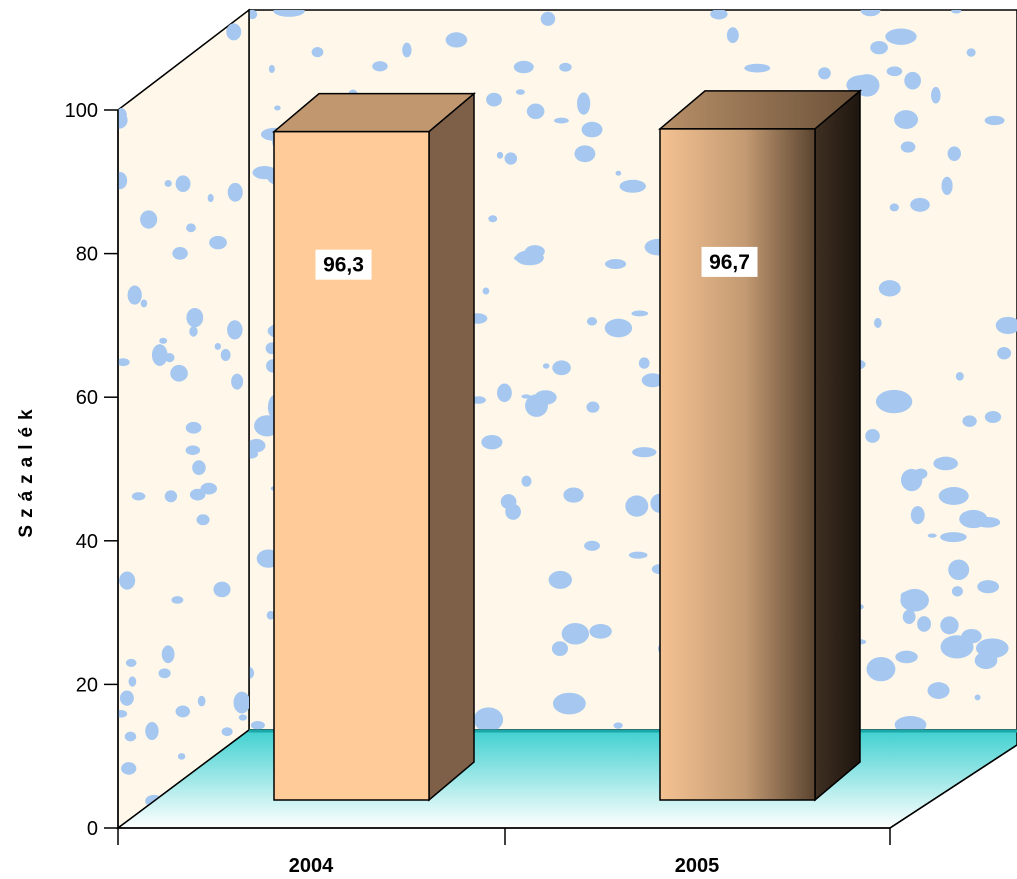 This screenshot has width=1017, height=879. I want to click on bar-front, so click(351, 465).